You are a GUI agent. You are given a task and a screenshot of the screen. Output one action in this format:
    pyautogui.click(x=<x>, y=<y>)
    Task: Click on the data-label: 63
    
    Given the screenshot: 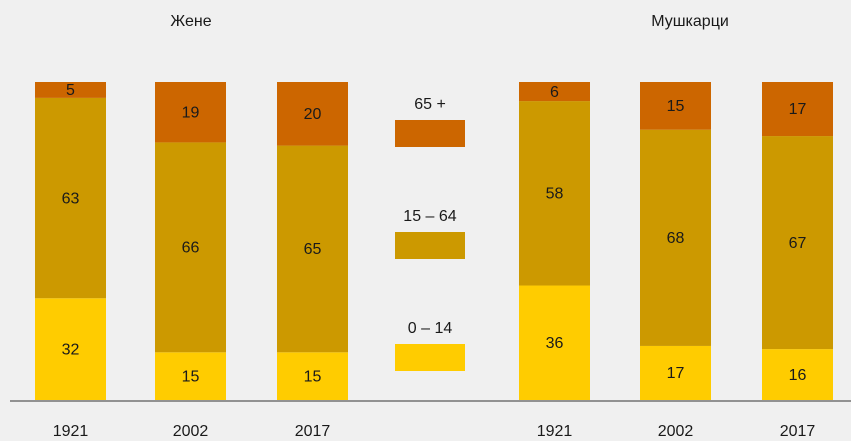 What is the action you would take?
    pyautogui.click(x=71, y=198)
    